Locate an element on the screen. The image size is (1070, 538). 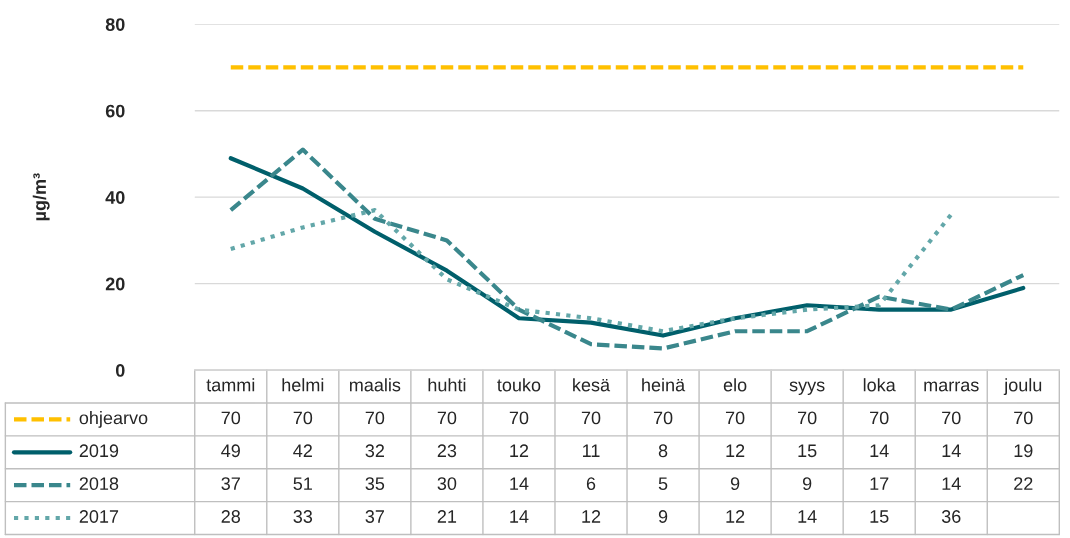
x-tick-label: marras is located at coordinates (951, 386).